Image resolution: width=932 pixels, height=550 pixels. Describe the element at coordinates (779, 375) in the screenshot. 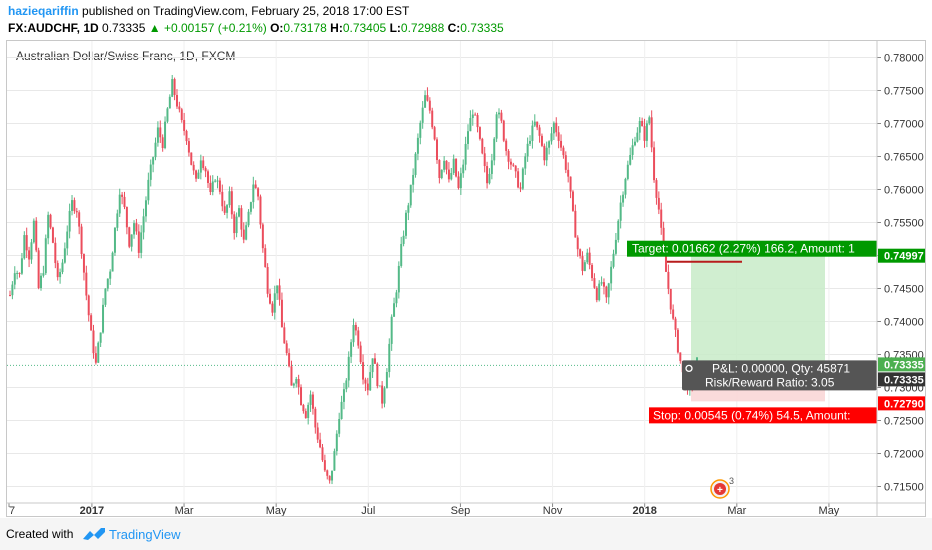

I see `entry-info-box` at that location.